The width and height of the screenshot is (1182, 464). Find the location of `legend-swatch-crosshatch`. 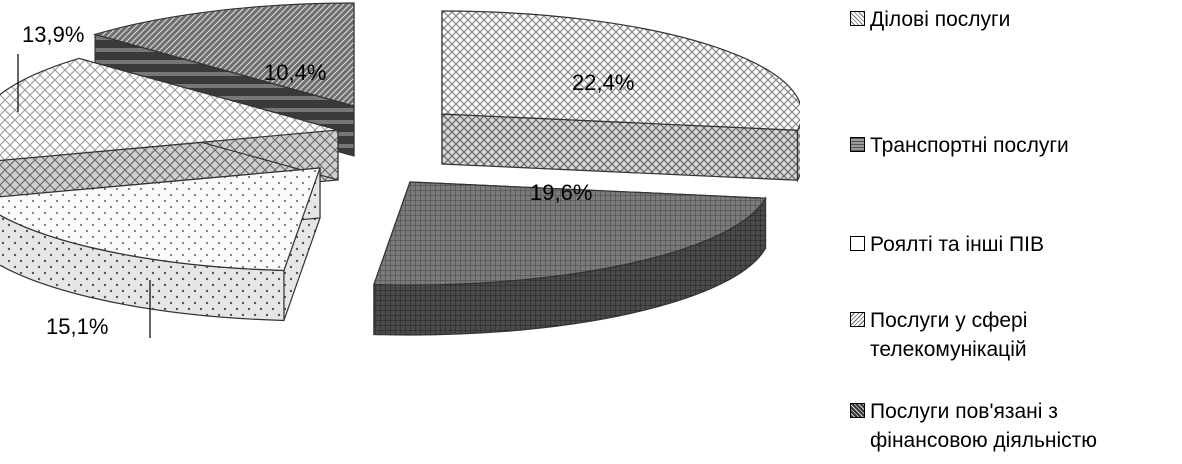

legend-swatch-crosshatch is located at coordinates (857, 18).